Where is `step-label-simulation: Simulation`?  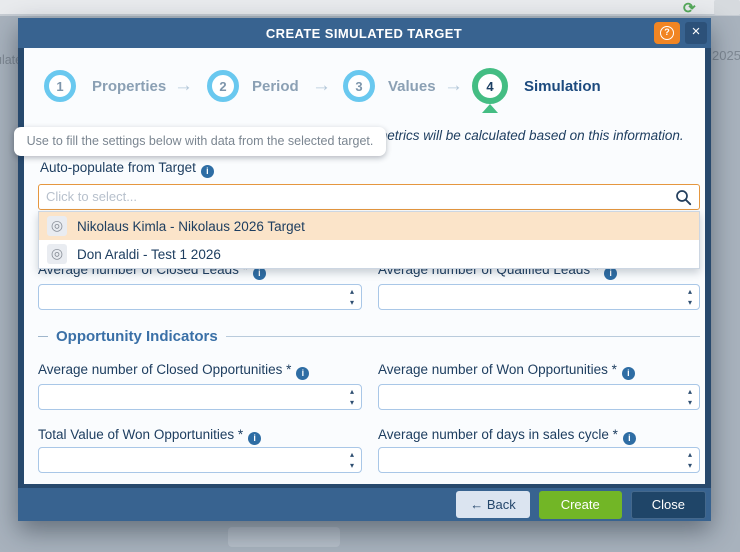
step-label-simulation: Simulation is located at coordinates (562, 86).